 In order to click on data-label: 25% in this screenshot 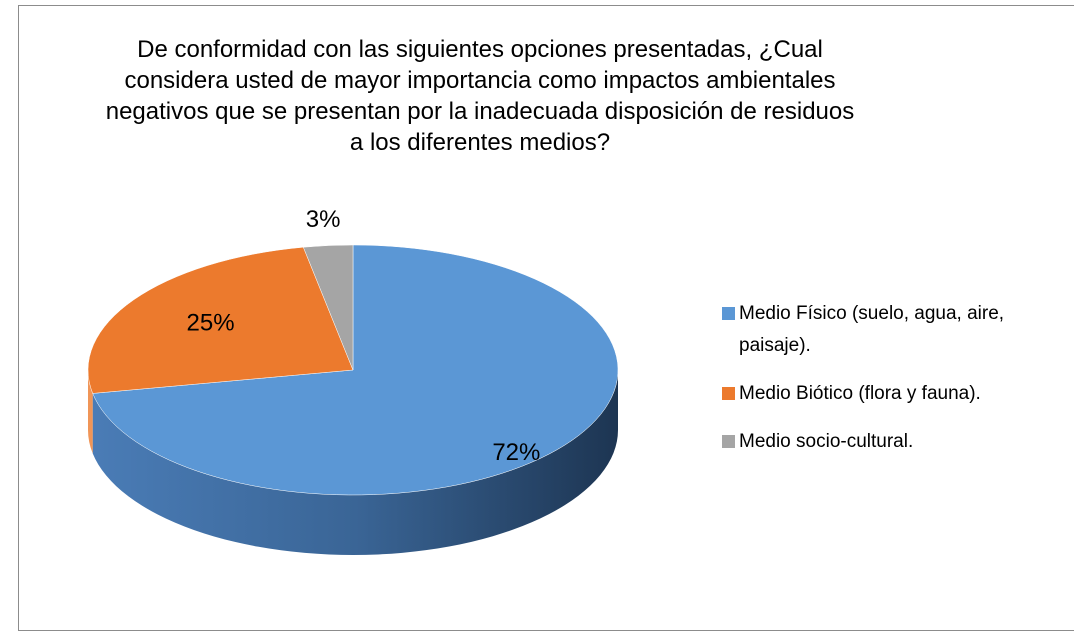, I will do `click(211, 323)`.